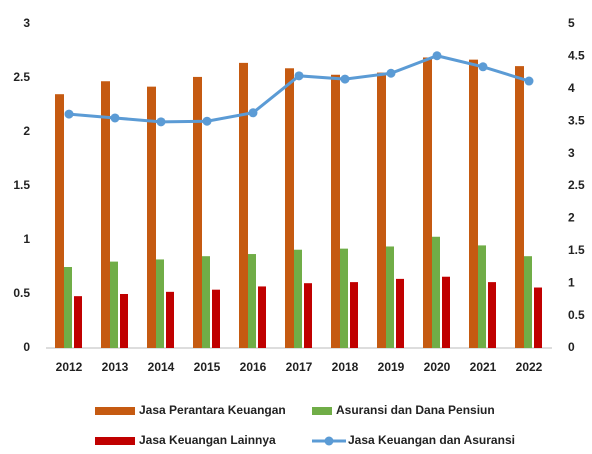 The width and height of the screenshot is (592, 454). Describe the element at coordinates (529, 367) in the screenshot. I see `x-tick-label: 2022` at that location.